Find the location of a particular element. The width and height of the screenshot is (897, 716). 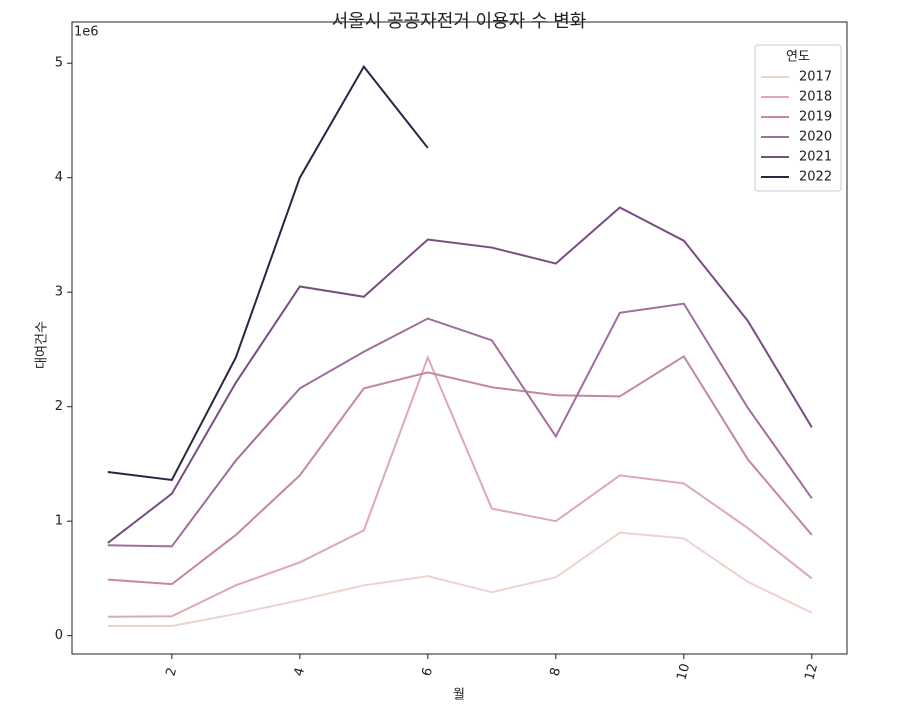

legend-title: 연도 is located at coordinates (798, 57).